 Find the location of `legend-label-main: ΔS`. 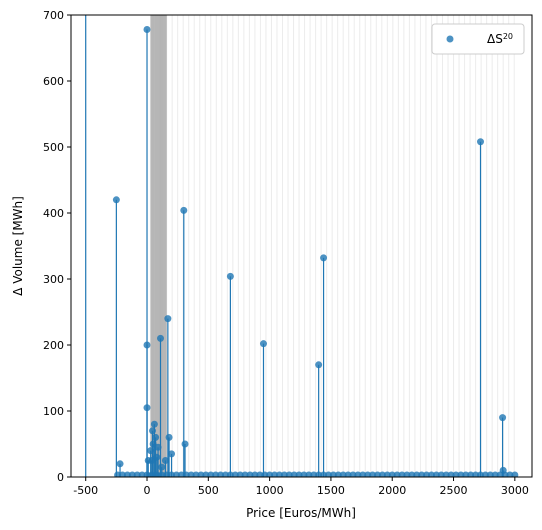

legend-label-main: ΔS is located at coordinates (495, 39).